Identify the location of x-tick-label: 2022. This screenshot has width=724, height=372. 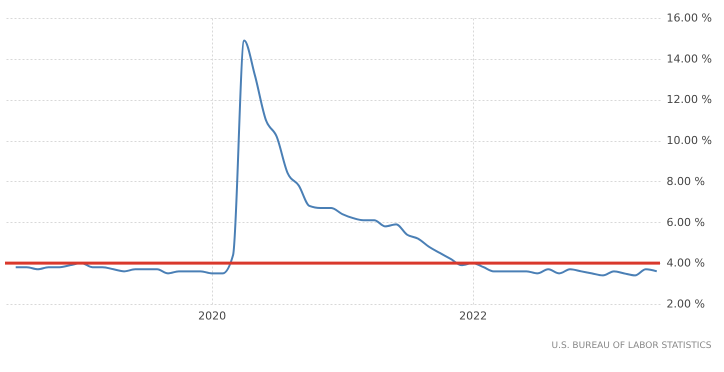
(473, 316).